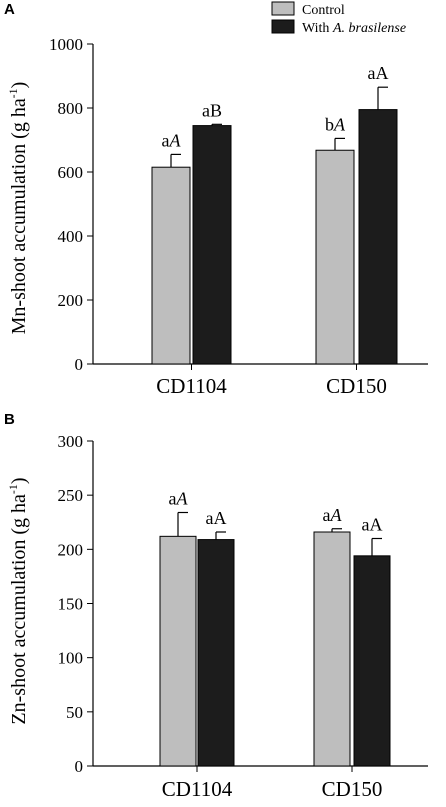  I want to click on legend: Control With A. brasilense, so click(338, 18).